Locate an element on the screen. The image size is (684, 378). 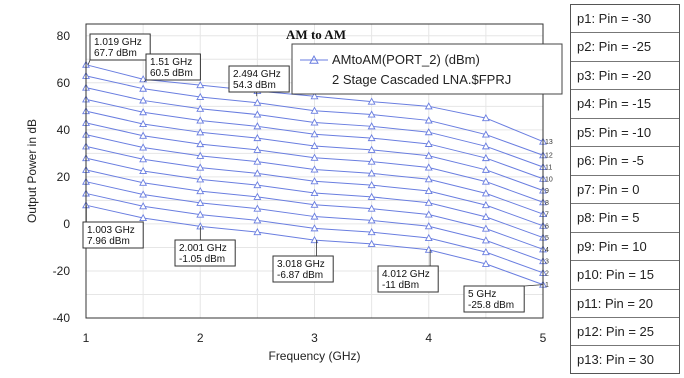
parameter-row-p1: p1: Pin = -30 is located at coordinates (625, 19).